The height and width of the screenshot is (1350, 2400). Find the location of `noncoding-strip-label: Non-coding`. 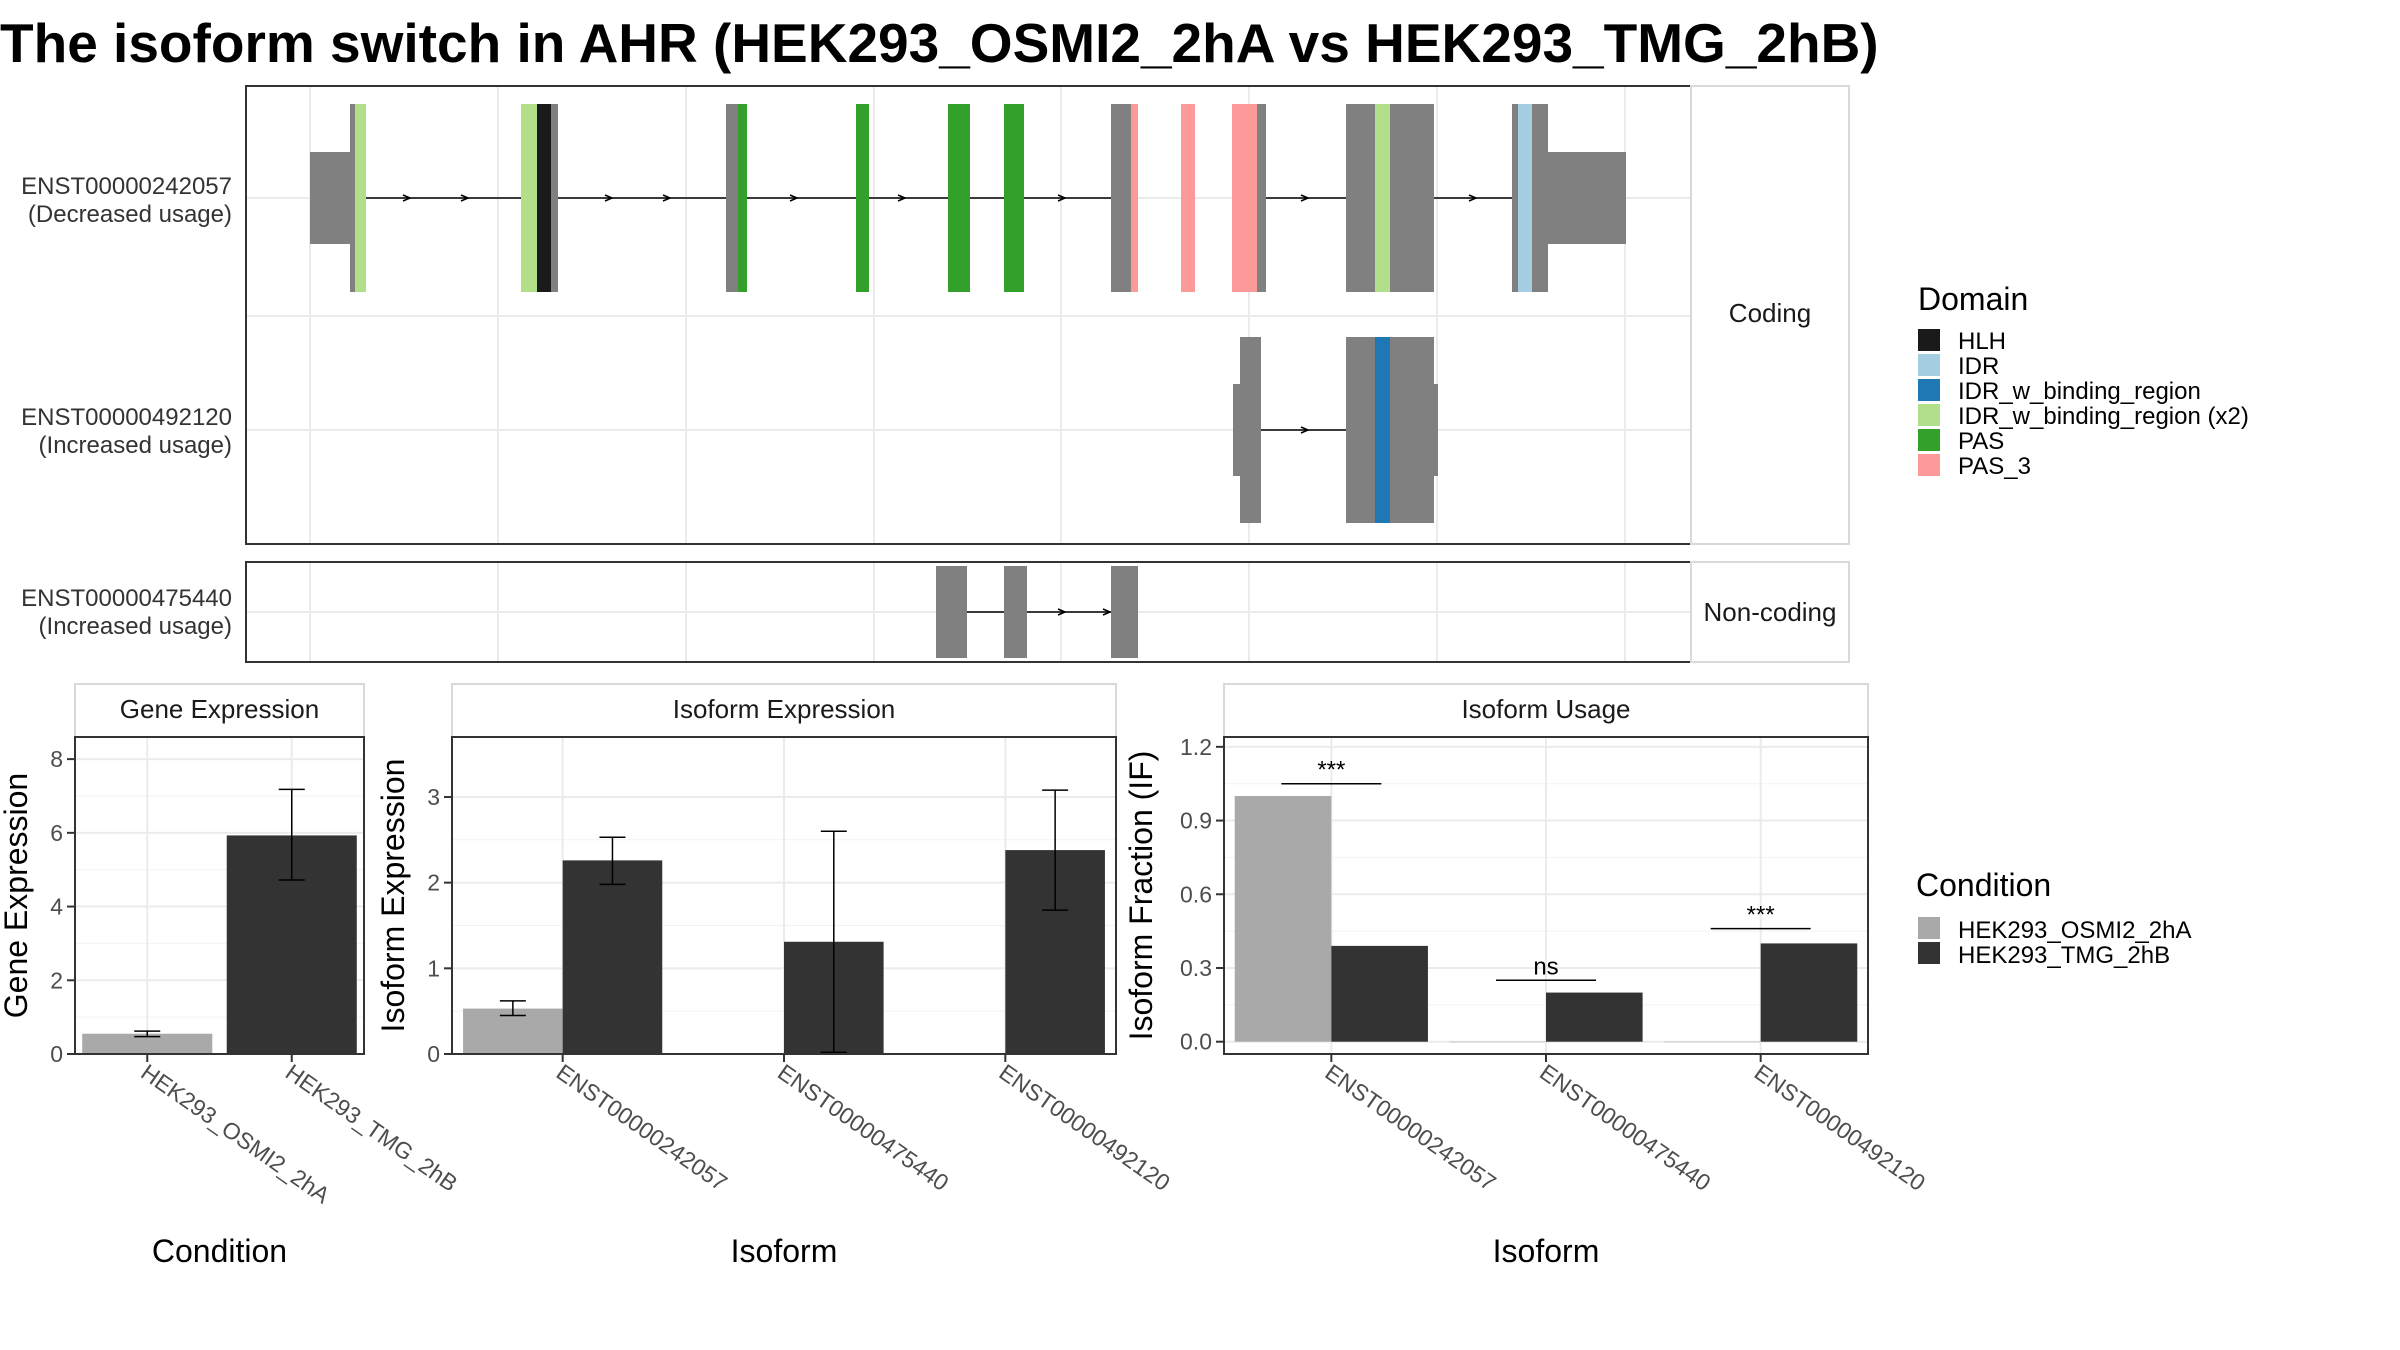

noncoding-strip-label: Non-coding is located at coordinates (1770, 612).